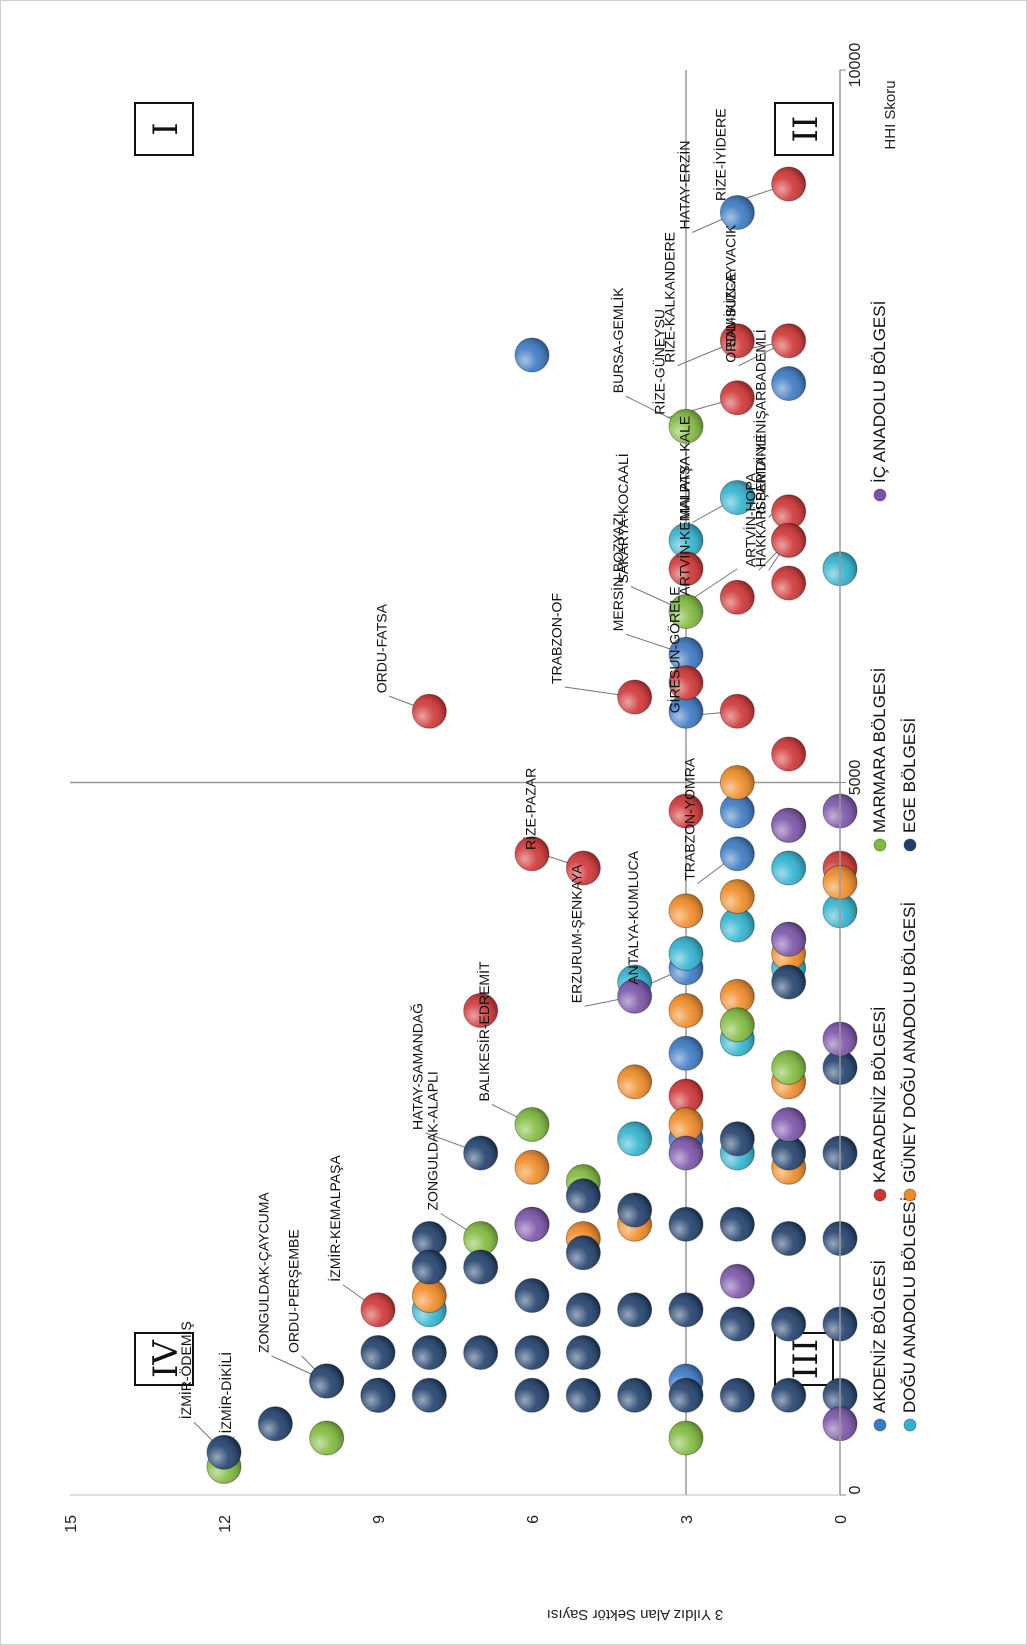 This screenshot has height=1645, width=1027. I want to click on legend-label: MARMARA BÖLGESİ, so click(879, 750).